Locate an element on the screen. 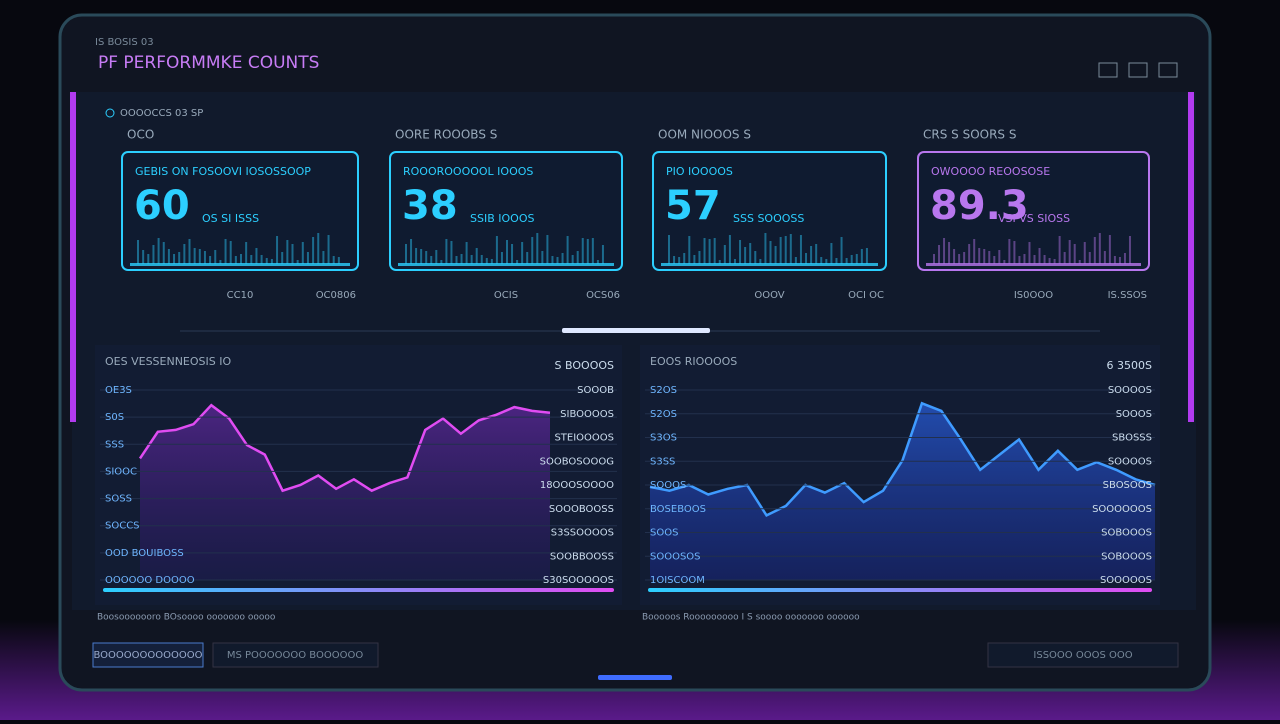 The width and height of the screenshot is (1280, 724). y-label-right: SOOBBOOSS is located at coordinates (582, 556).